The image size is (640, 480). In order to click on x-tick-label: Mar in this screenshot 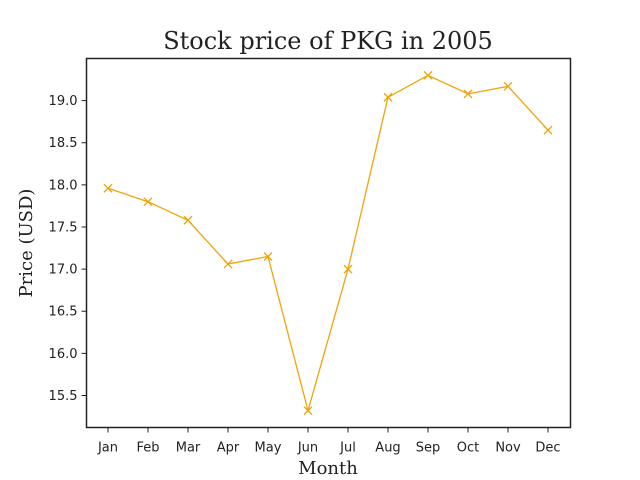, I will do `click(188, 448)`.